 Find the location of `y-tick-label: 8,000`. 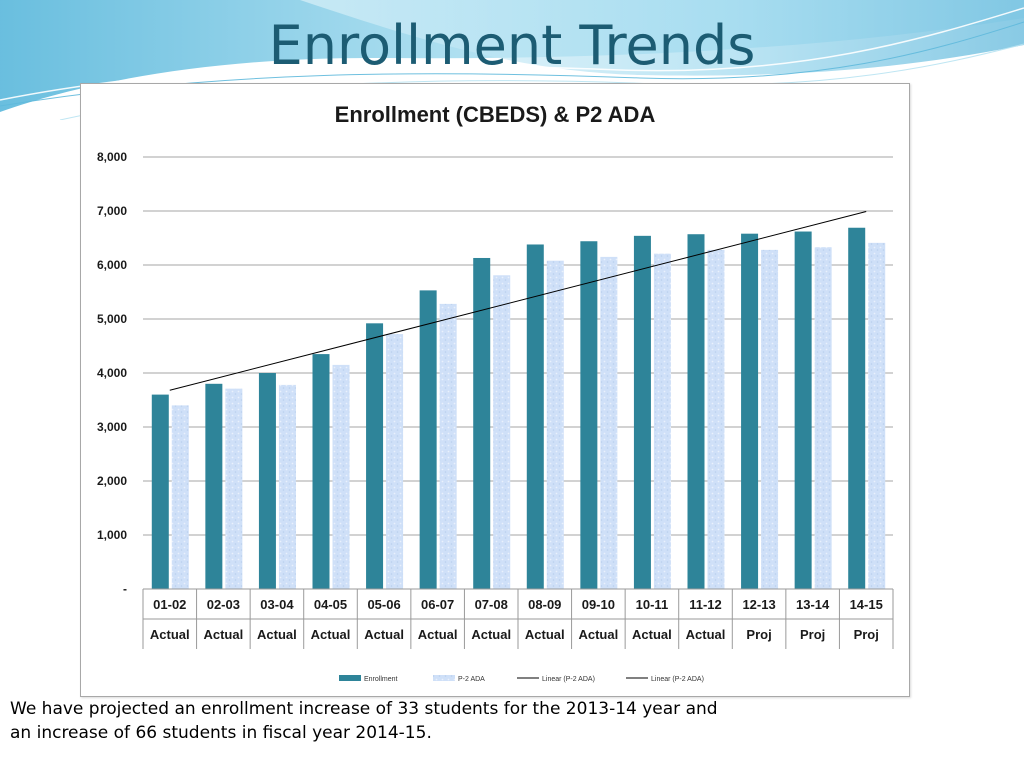

y-tick-label: 8,000 is located at coordinates (112, 157).